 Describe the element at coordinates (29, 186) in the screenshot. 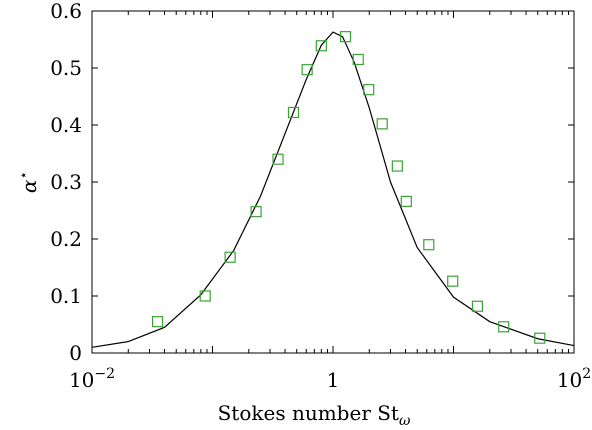

I see `y-axis-label-text: α` at that location.